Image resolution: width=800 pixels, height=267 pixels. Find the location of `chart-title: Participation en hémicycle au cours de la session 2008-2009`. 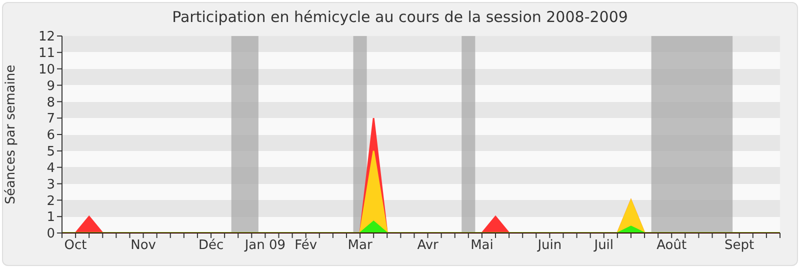

chart-title: Participation en hémicycle au cours de la session 2008-2009 is located at coordinates (400, 17).